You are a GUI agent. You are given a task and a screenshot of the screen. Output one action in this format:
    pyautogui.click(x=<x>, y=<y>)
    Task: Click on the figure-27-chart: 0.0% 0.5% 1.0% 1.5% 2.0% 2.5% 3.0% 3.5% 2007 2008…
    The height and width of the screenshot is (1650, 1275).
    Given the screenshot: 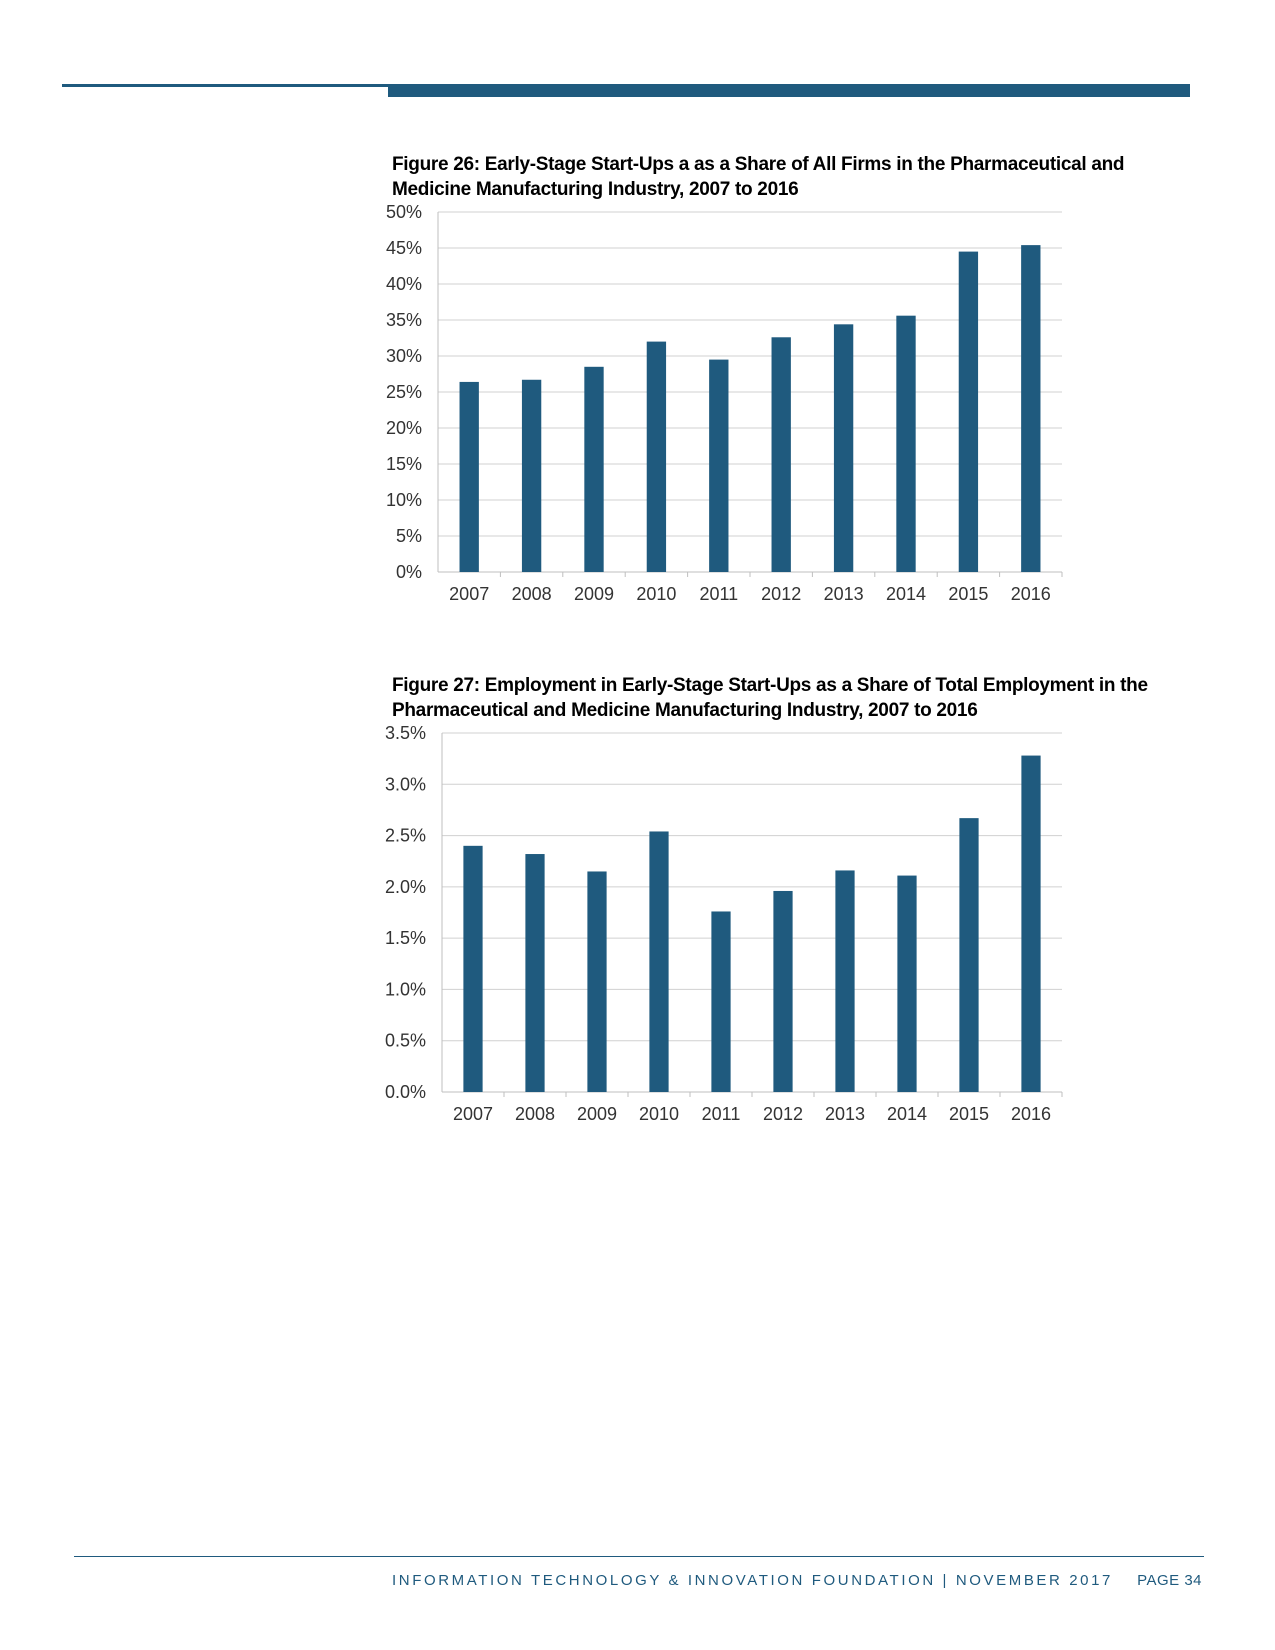 What is the action you would take?
    pyautogui.click(x=724, y=923)
    